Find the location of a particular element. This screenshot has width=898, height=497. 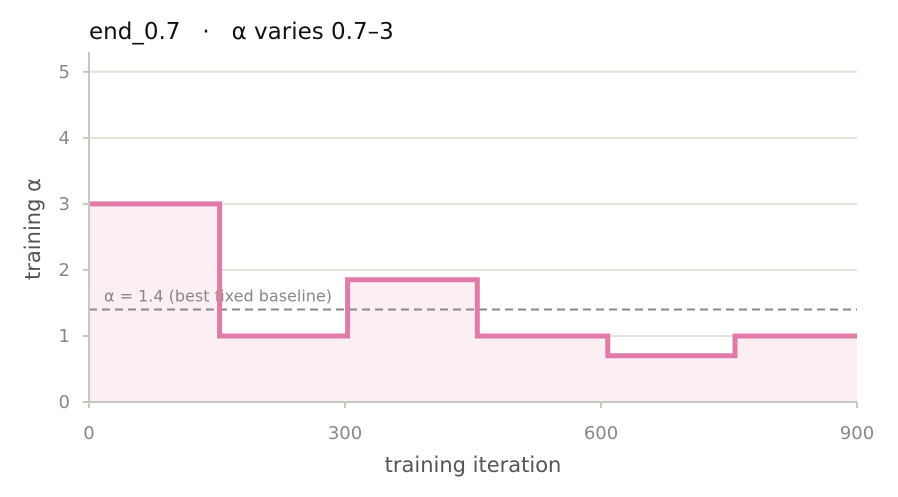

x-tick-label-900: 900 is located at coordinates (857, 433).